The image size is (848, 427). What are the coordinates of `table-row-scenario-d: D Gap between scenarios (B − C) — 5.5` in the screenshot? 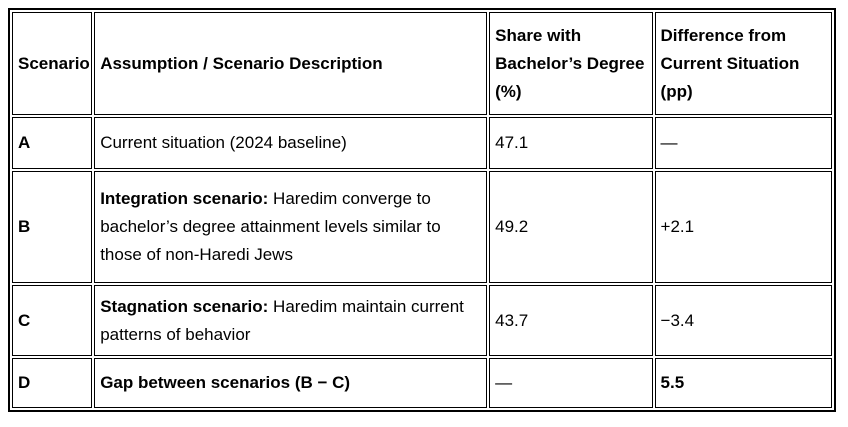 It's located at (422, 383).